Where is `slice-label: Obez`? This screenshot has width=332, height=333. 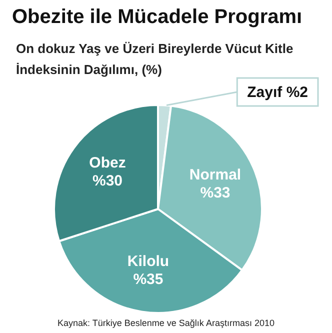 slice-label: Obez is located at coordinates (107, 163).